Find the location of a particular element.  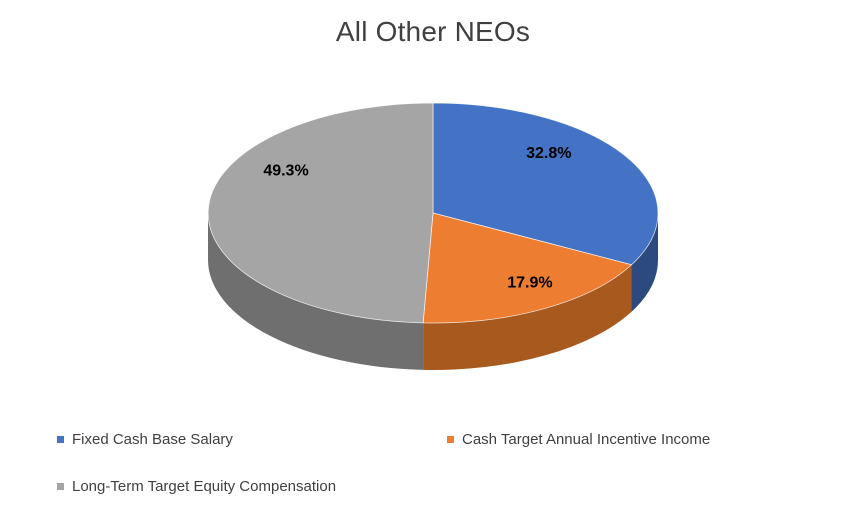

chart-title: All Other NEOs is located at coordinates (433, 31).